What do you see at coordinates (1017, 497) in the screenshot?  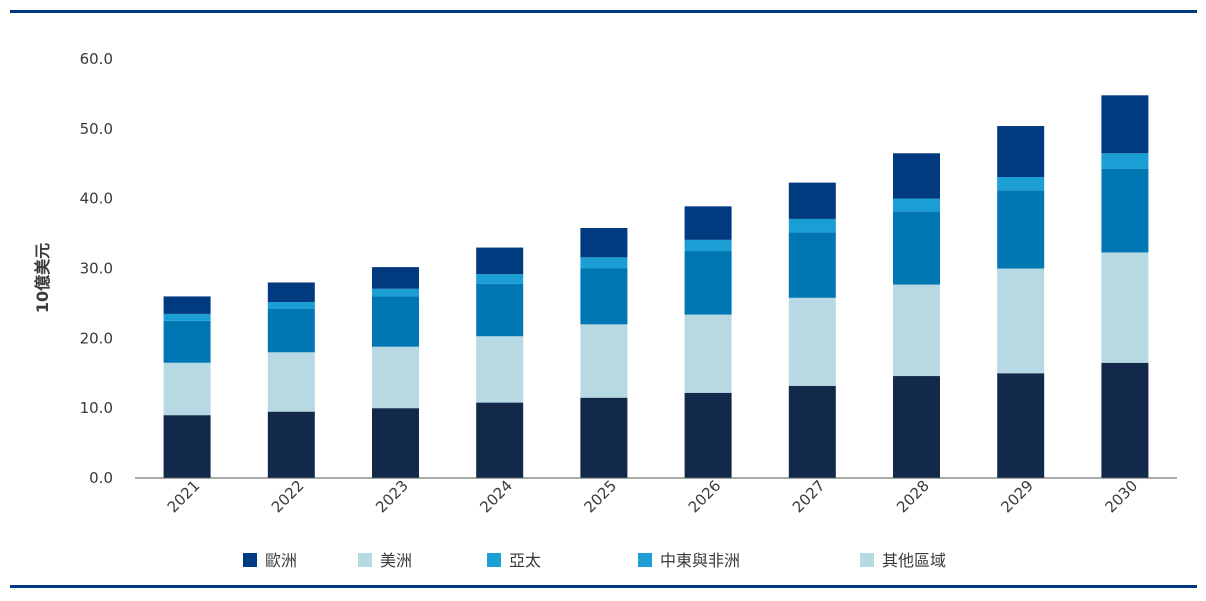 I see `x-tick-label: 2029` at bounding box center [1017, 497].